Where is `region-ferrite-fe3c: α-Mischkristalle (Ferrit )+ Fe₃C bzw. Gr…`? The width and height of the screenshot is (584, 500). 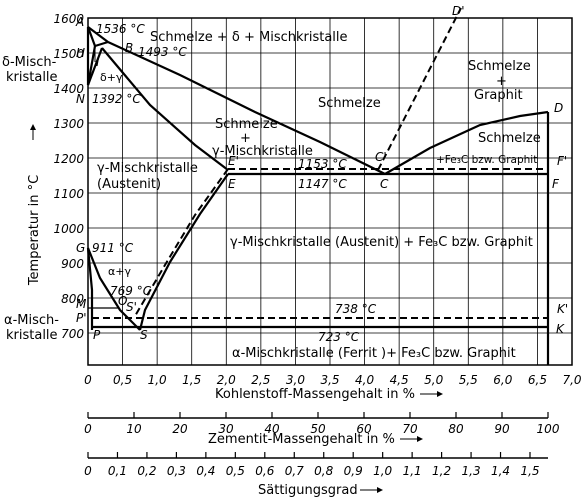 region-ferrite-fe3c: α-Mischkristalle (Ferrit )+ Fe₃C bzw. Gr… is located at coordinates (374, 353).